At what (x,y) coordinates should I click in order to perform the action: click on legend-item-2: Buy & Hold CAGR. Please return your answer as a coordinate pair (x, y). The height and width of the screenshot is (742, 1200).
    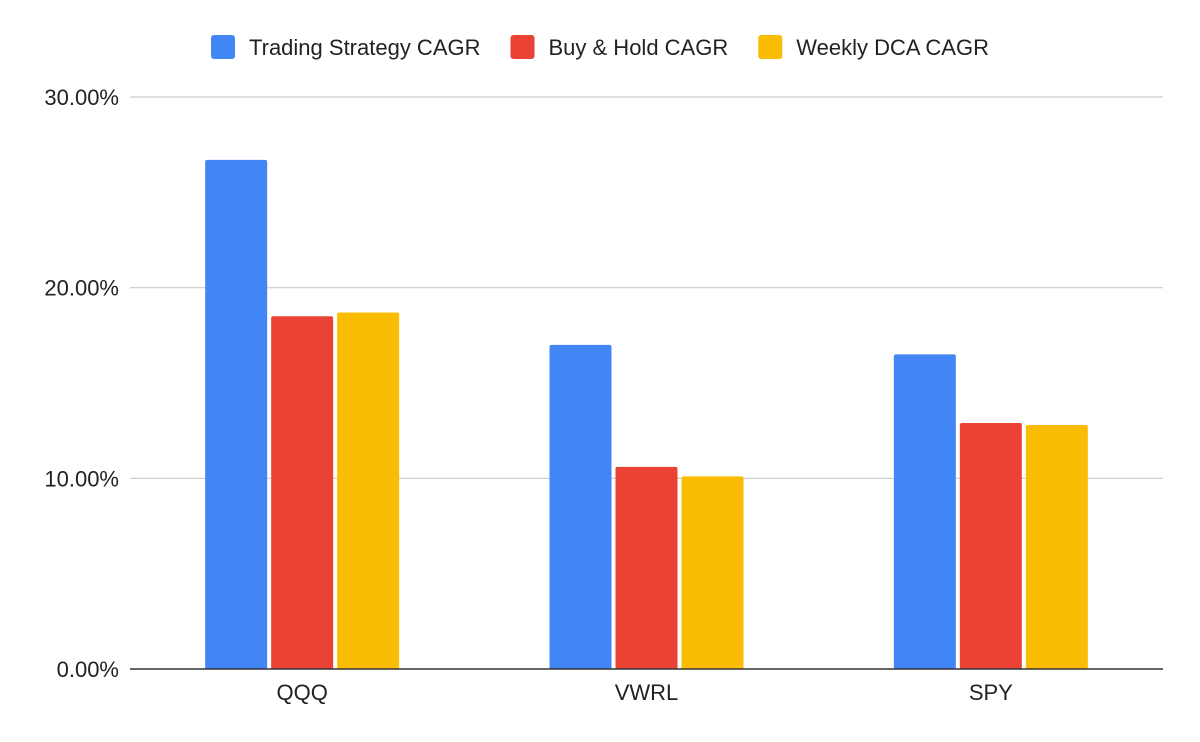
    Looking at the image, I should click on (619, 47).